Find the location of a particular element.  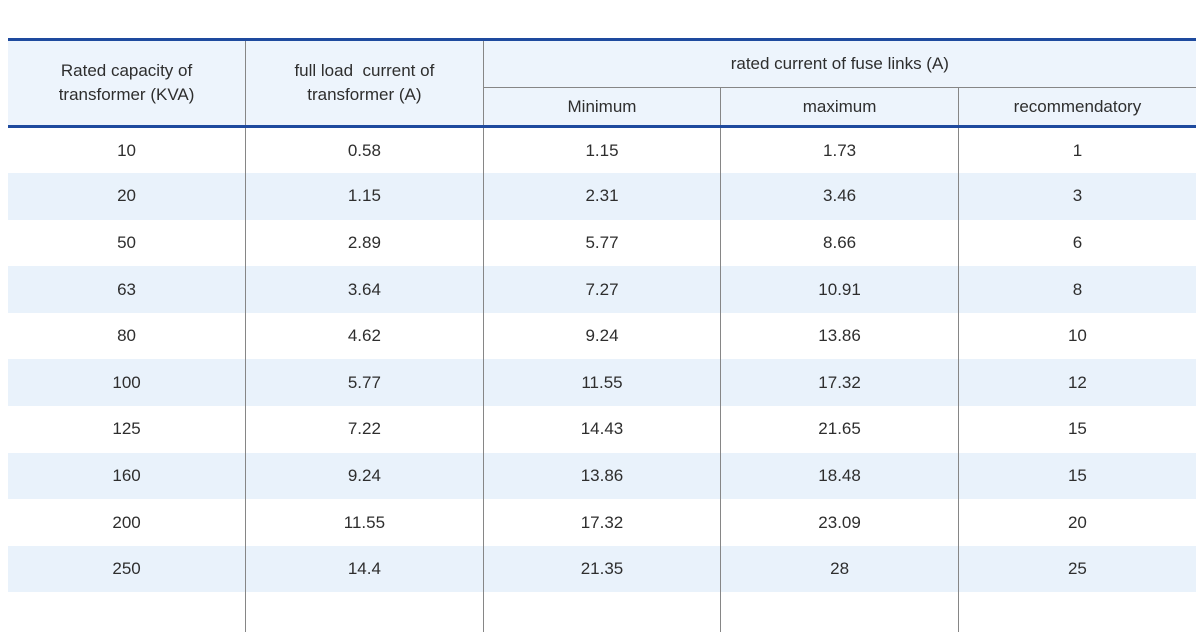

table-cell: 3.64 is located at coordinates (365, 289).